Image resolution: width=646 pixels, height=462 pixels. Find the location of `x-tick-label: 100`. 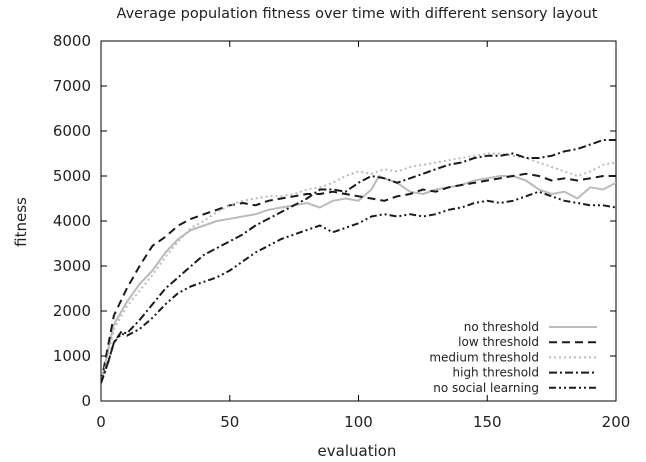

x-tick-label: 100 is located at coordinates (358, 422).